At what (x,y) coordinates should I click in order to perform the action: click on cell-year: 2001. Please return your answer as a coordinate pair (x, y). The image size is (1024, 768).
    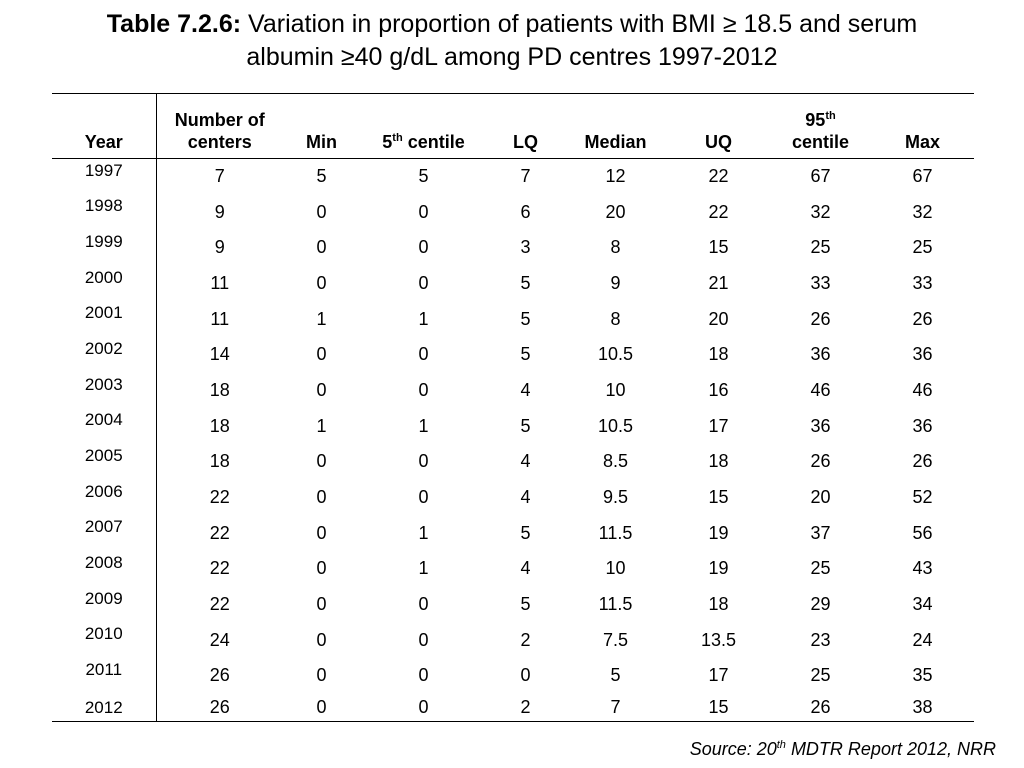
    Looking at the image, I should click on (104, 319).